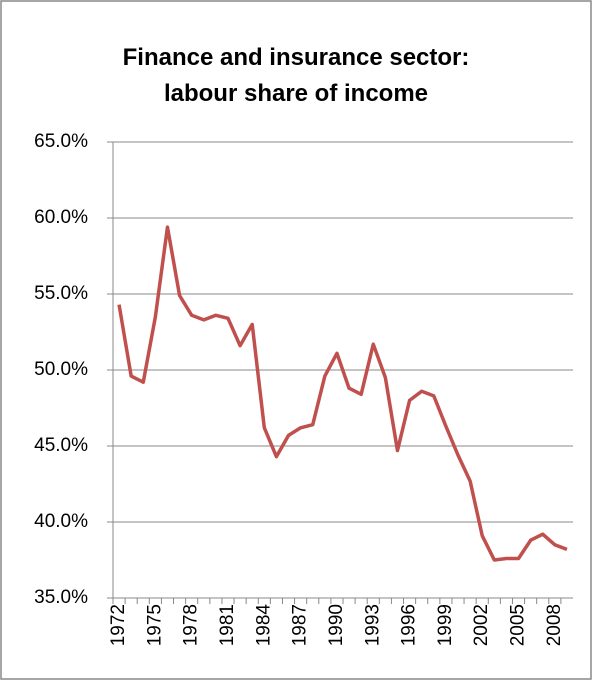 This screenshot has width=593, height=681. I want to click on x-tick-label: 1990, so click(336, 625).